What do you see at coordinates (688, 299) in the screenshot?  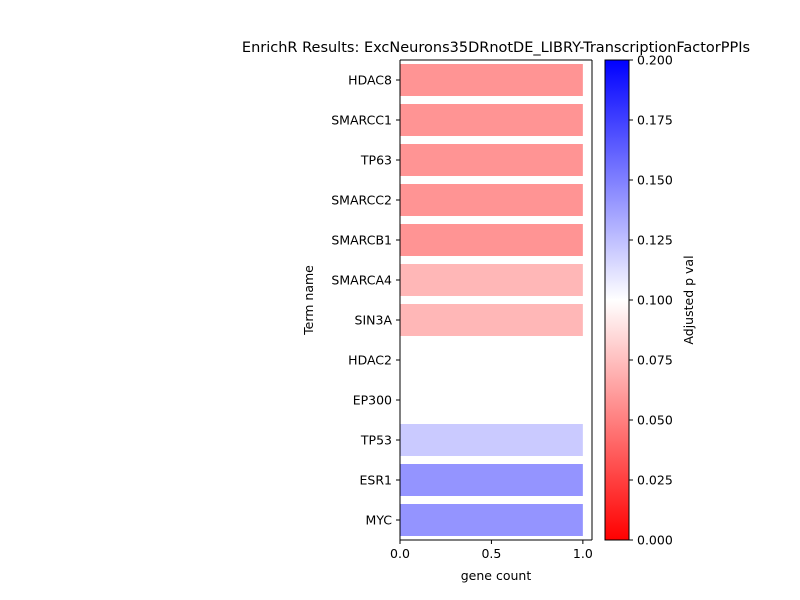 I see `colorbar-label: Adjusted p val` at bounding box center [688, 299].